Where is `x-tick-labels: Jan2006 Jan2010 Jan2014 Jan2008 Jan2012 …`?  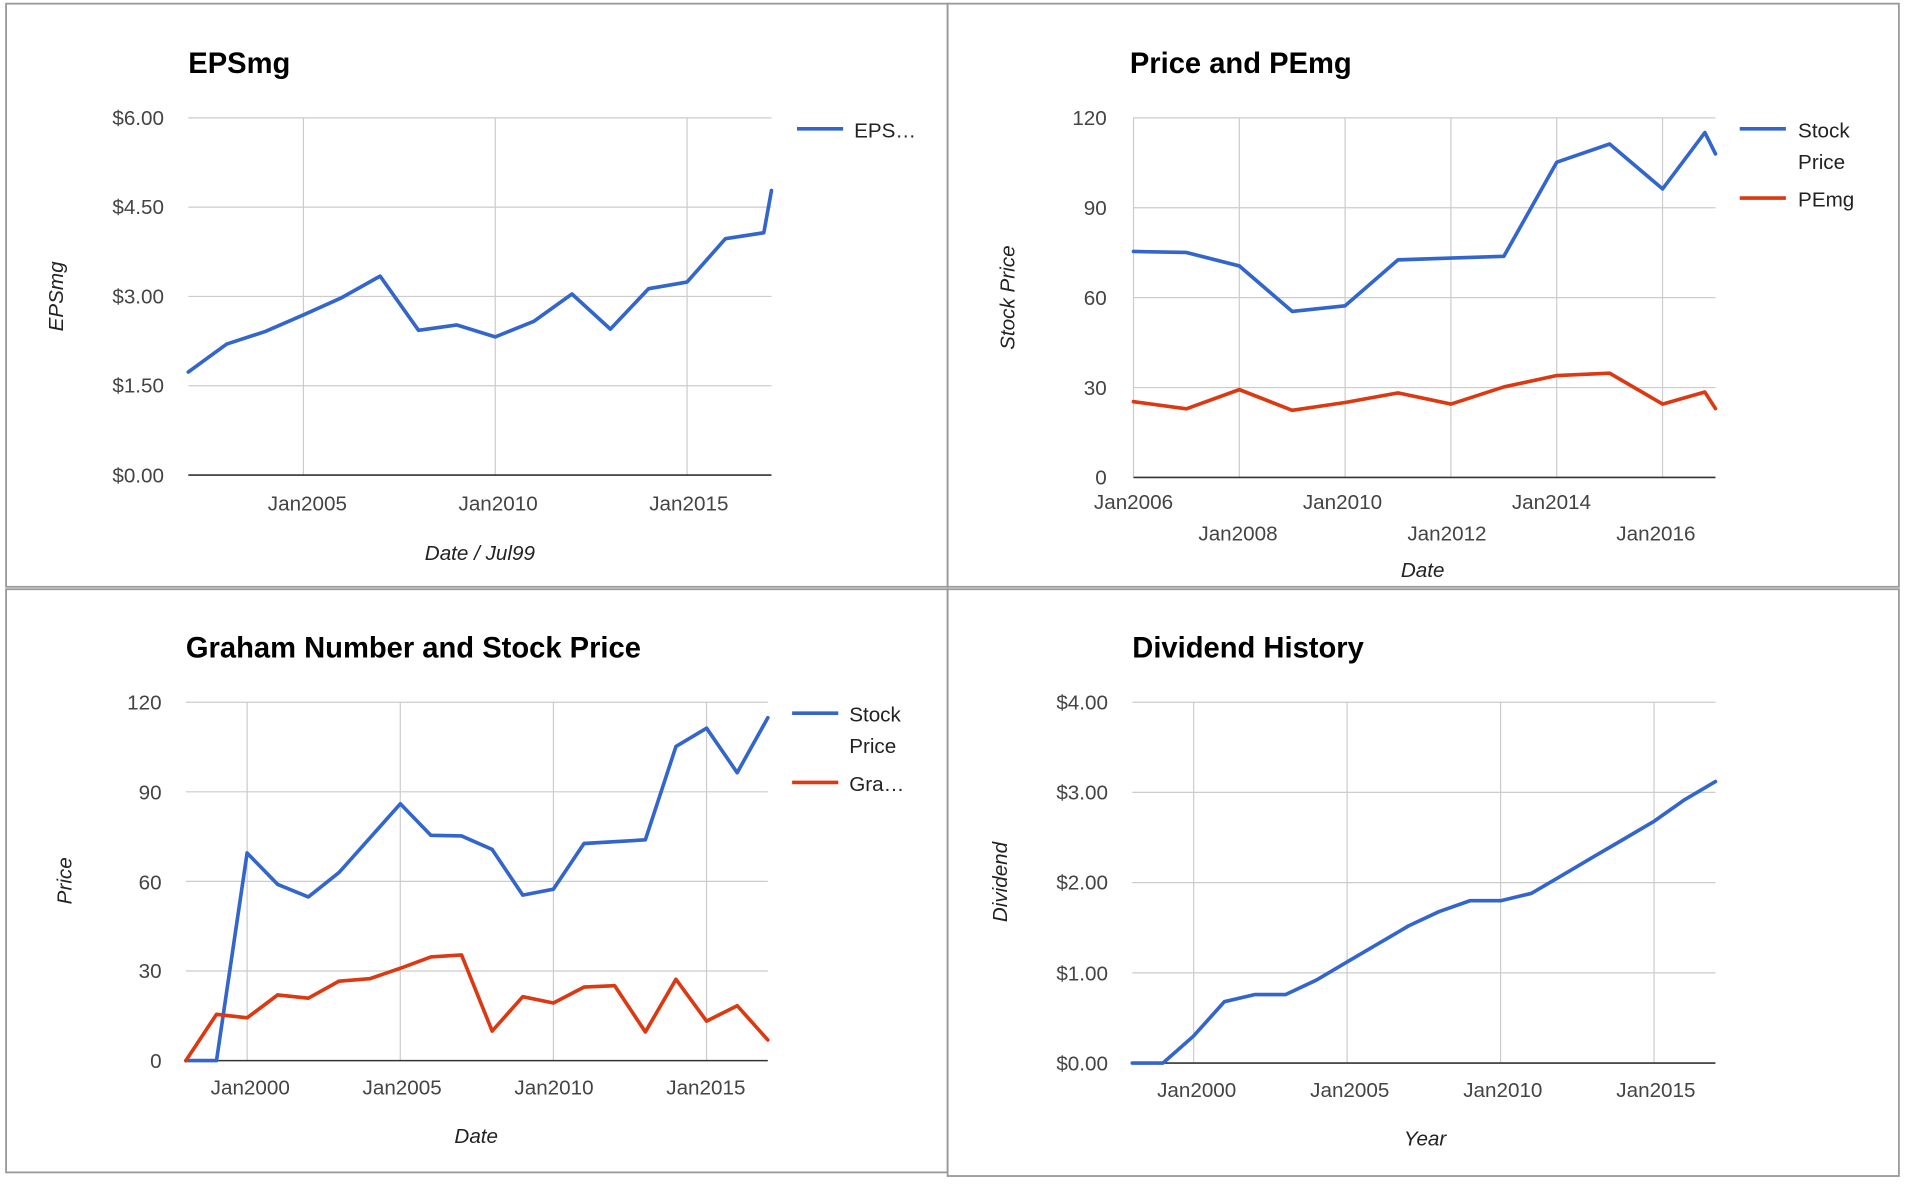
x-tick-labels: Jan2006 Jan2010 Jan2014 Jan2008 Jan2012 … is located at coordinates (1395, 518).